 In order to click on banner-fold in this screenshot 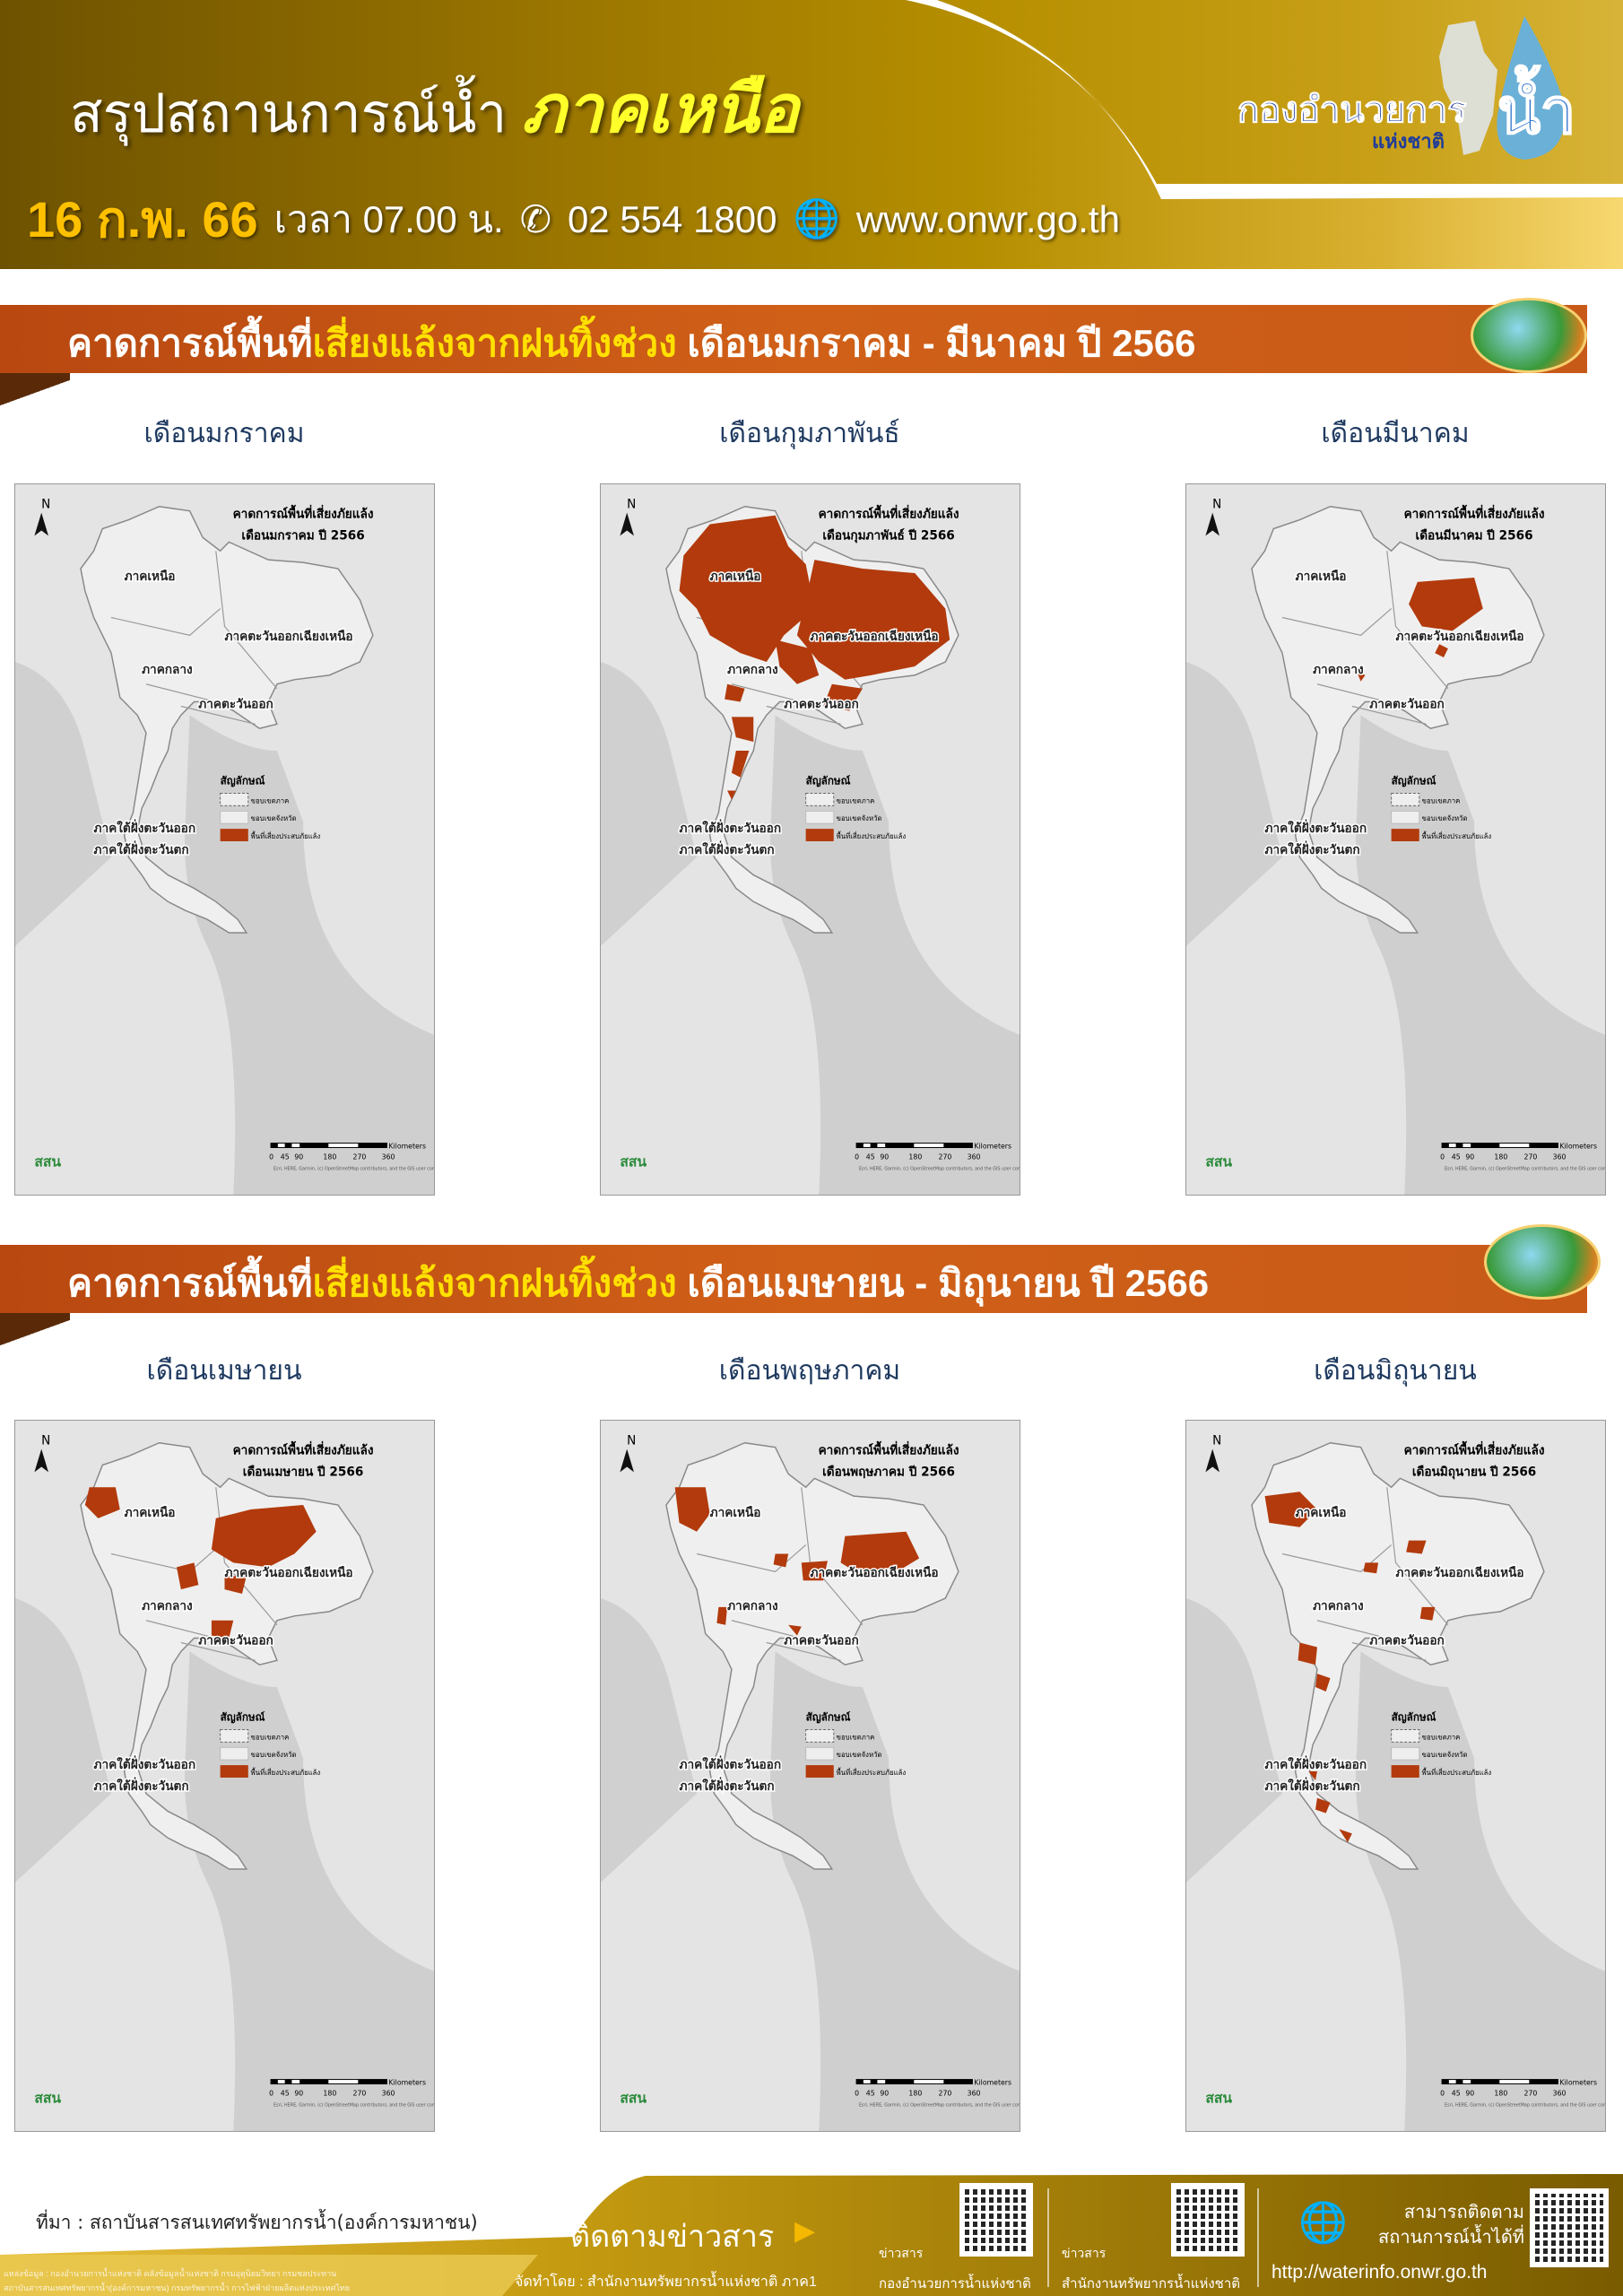, I will do `click(35, 393)`.